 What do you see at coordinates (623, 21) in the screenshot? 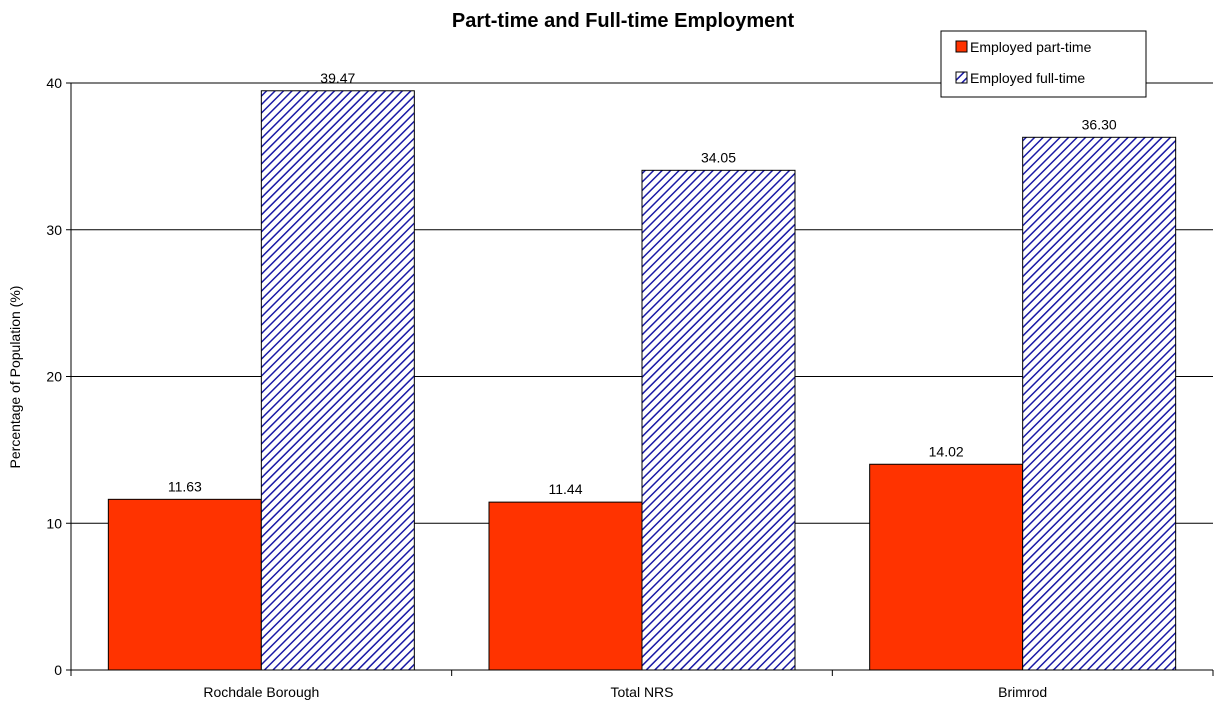
I see `chart-title: Part-time and Full-time Employment` at bounding box center [623, 21].